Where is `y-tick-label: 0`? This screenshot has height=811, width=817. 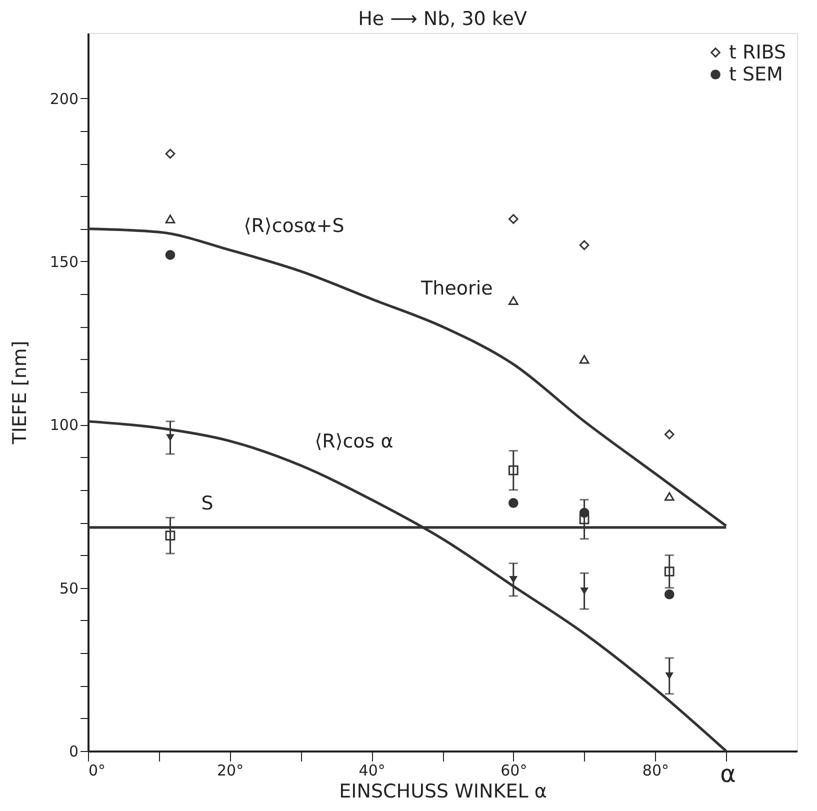 y-tick-label: 0 is located at coordinates (73, 751).